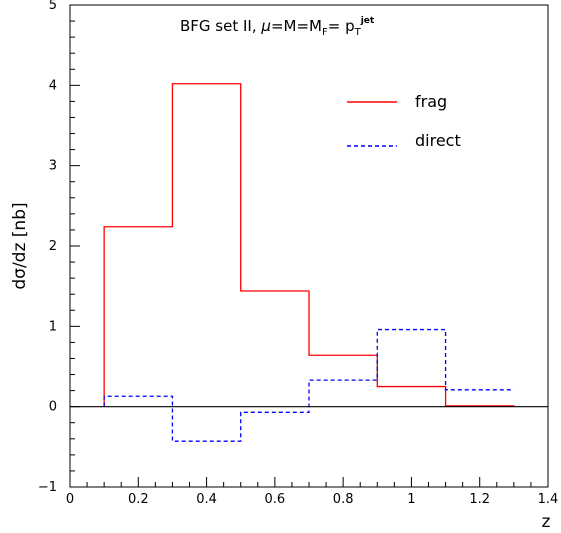  I want to click on title-sup-jet: jet, so click(367, 21).